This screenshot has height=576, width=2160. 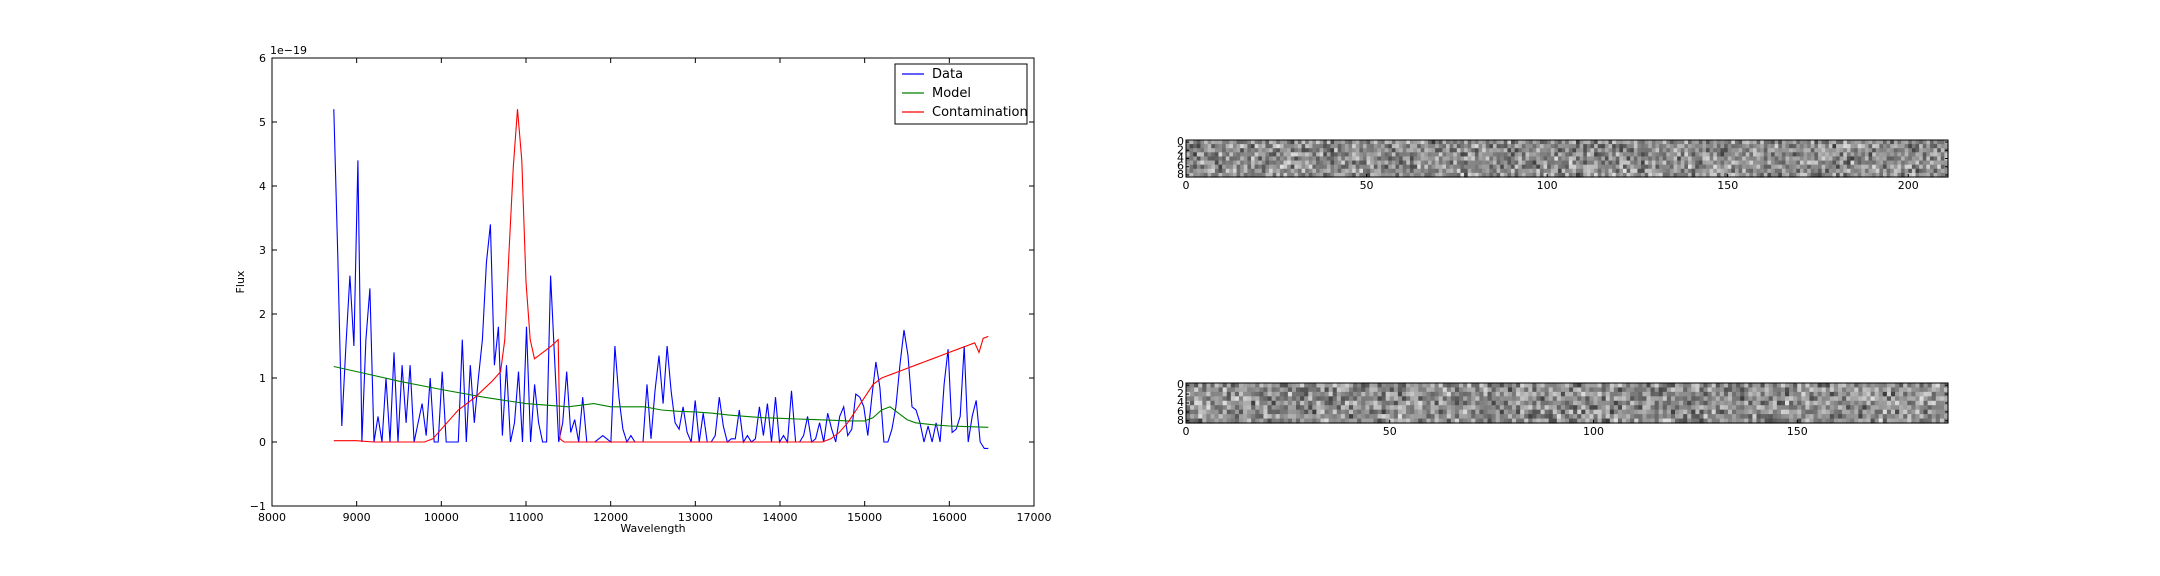 I want to click on image-y-tick-label: 4, so click(x=1180, y=402).